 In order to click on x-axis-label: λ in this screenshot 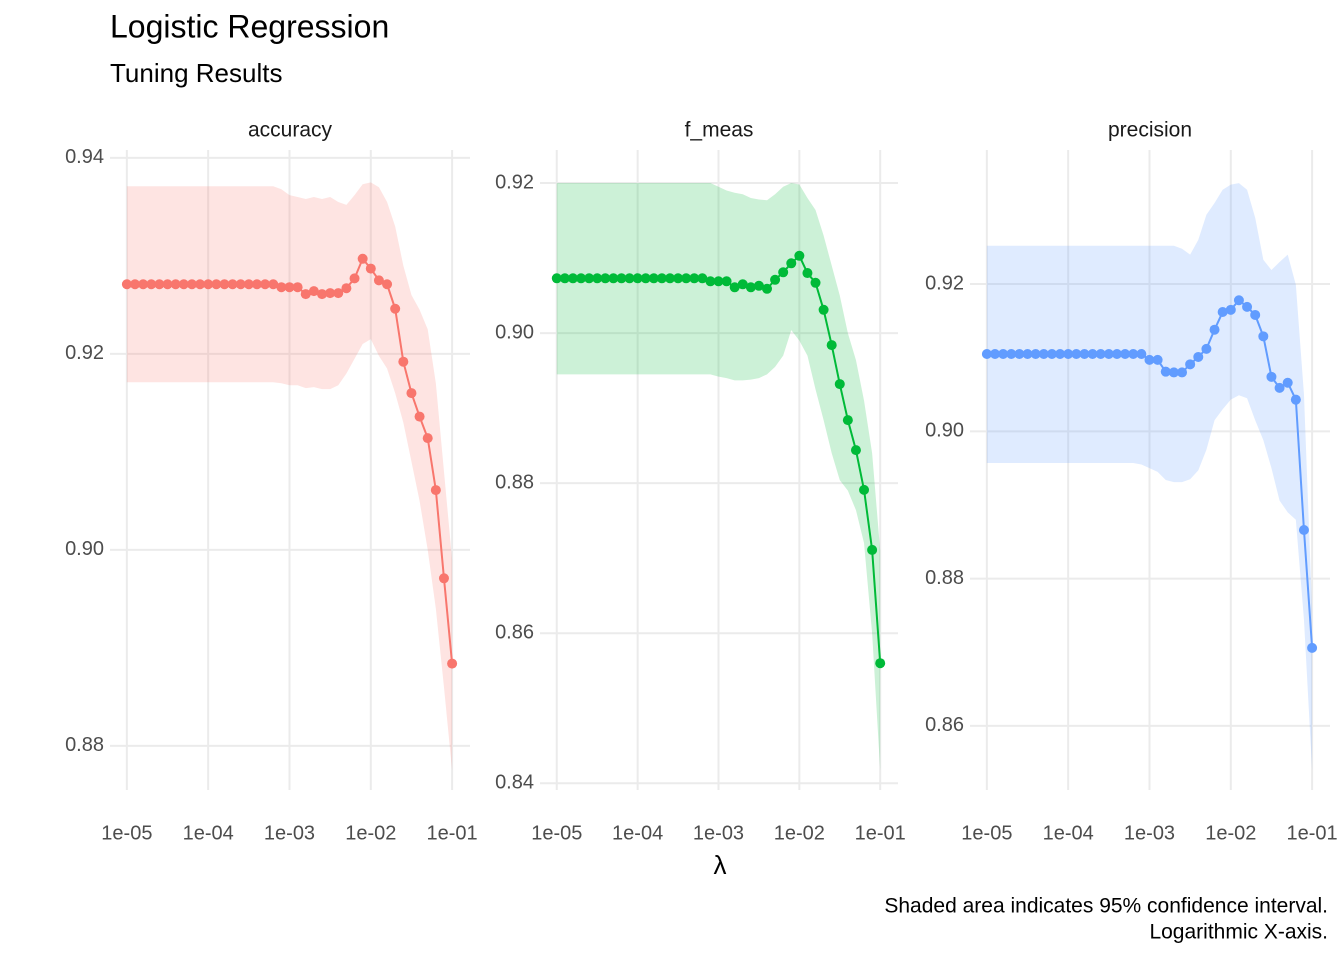, I will do `click(720, 865)`.